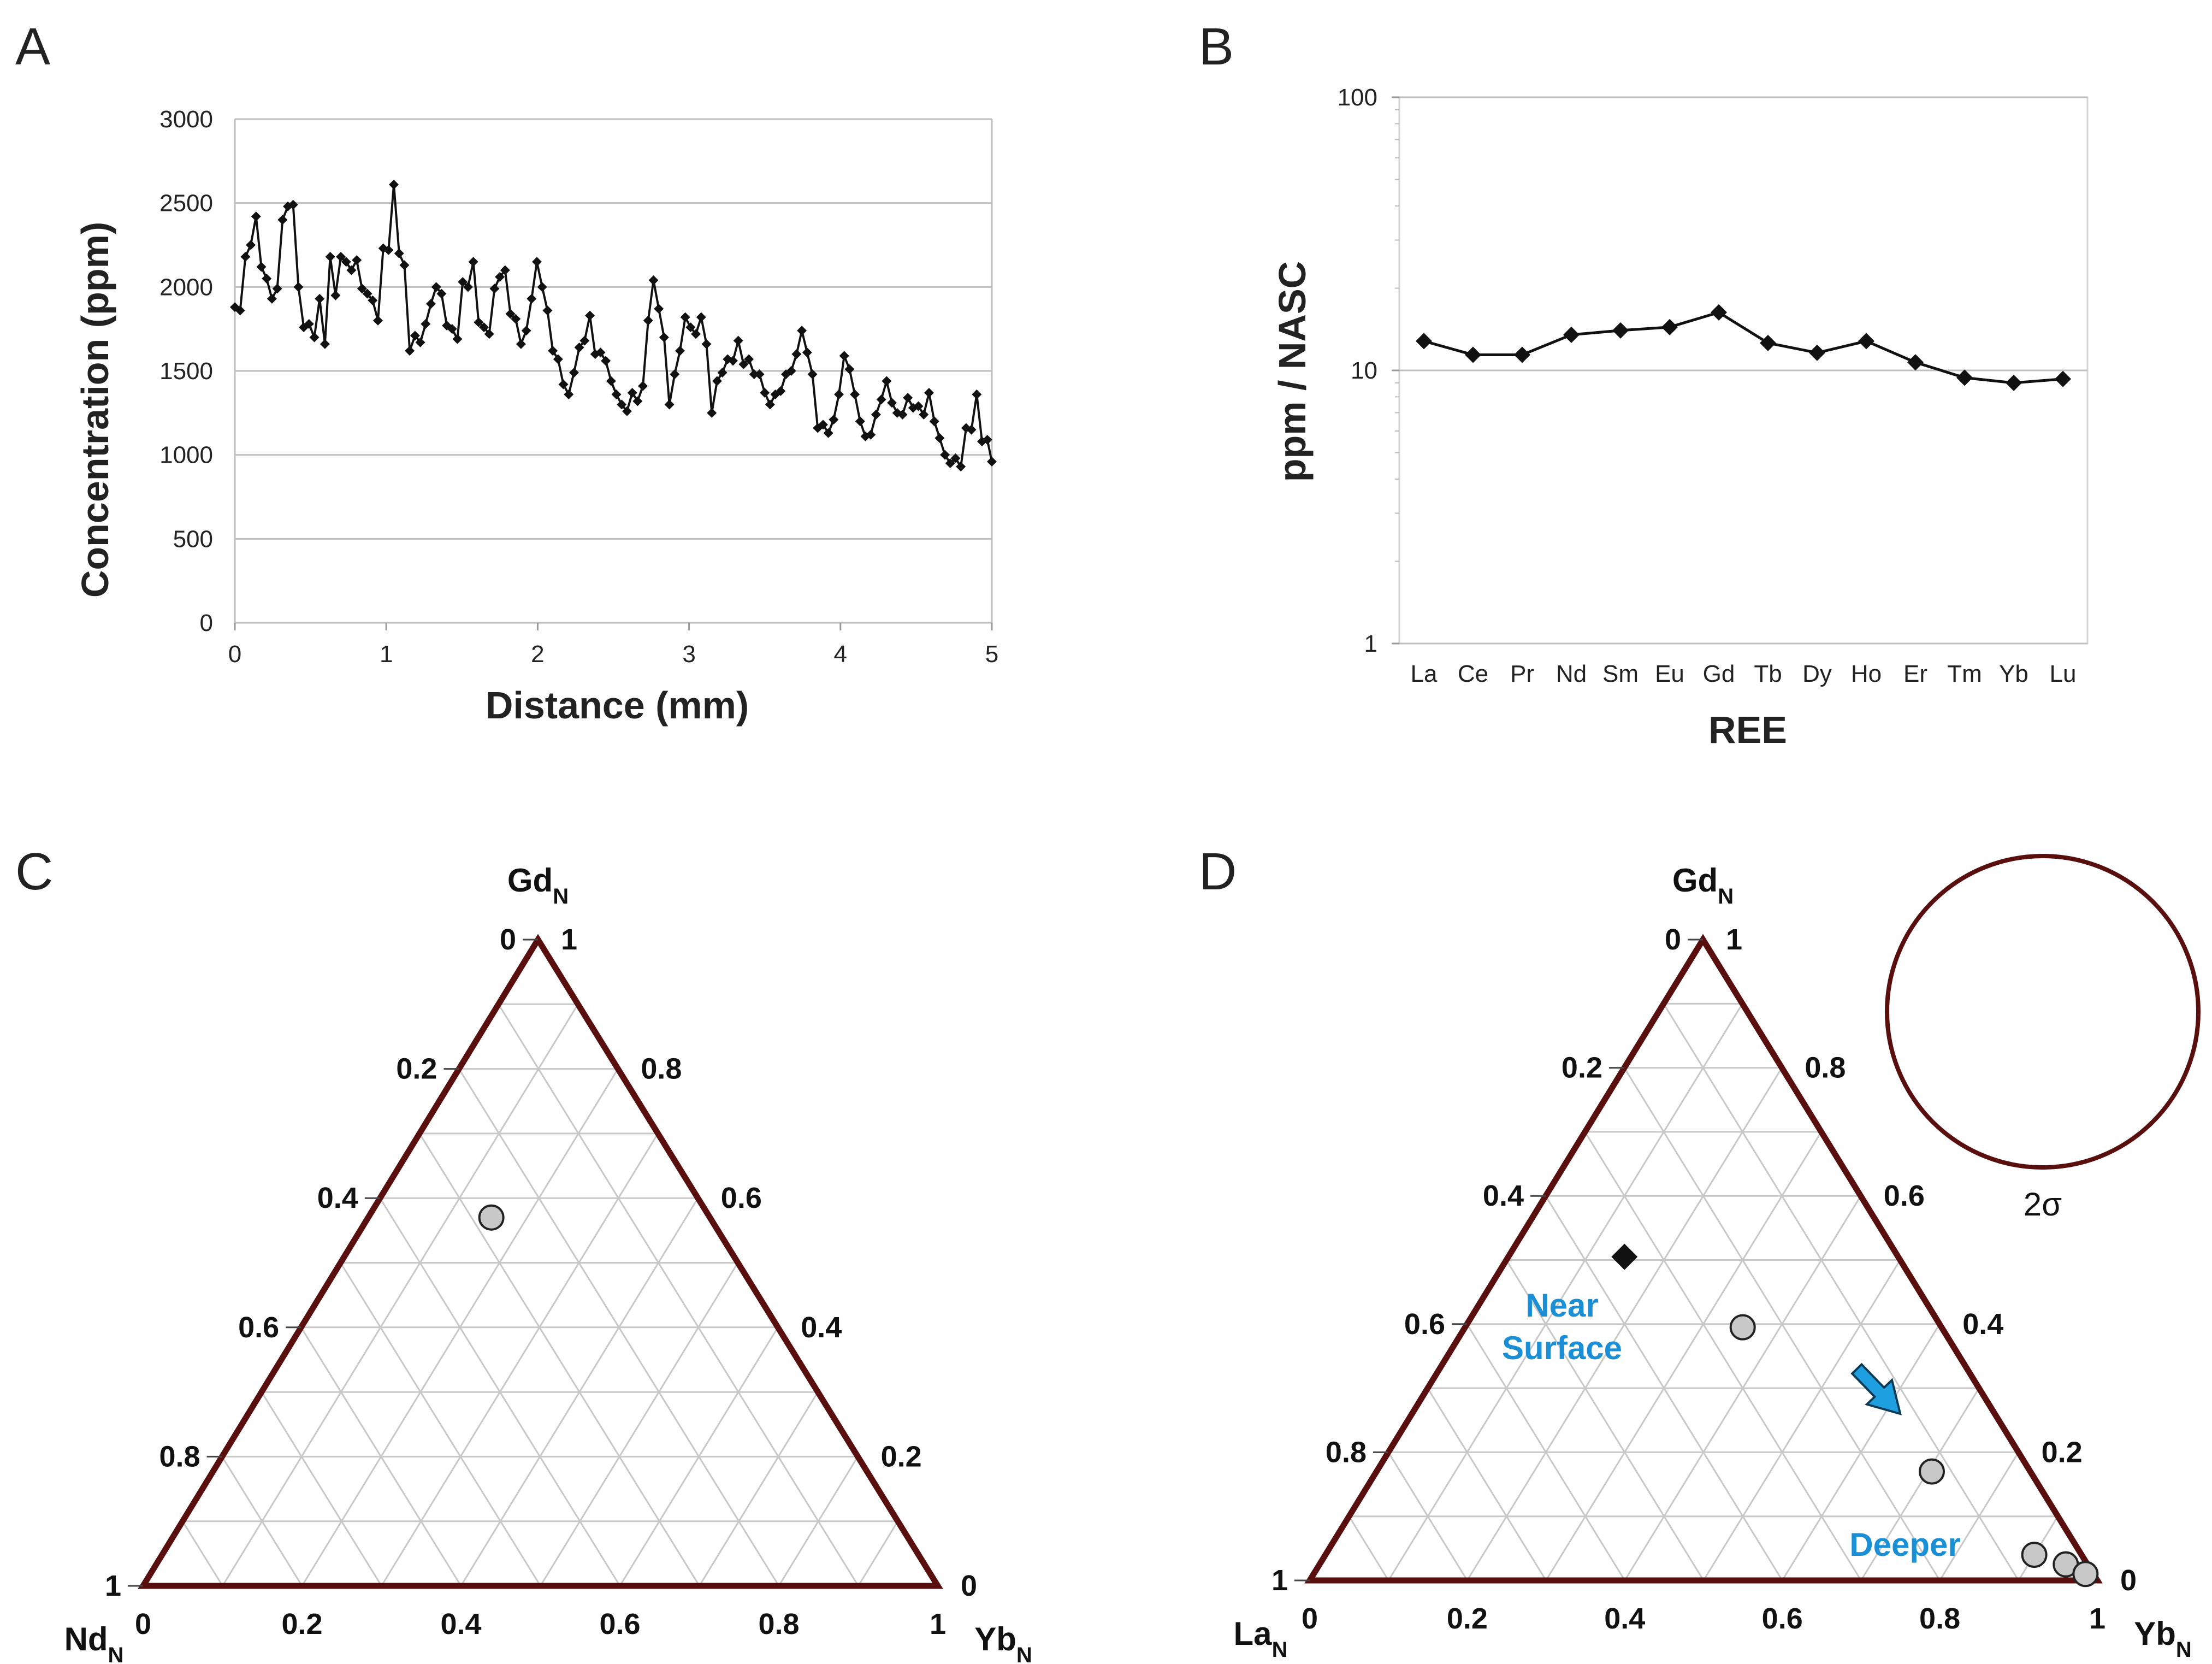 The height and width of the screenshot is (1664, 2212). I want to click on panel-a-x-tick-label: 0, so click(234, 655).